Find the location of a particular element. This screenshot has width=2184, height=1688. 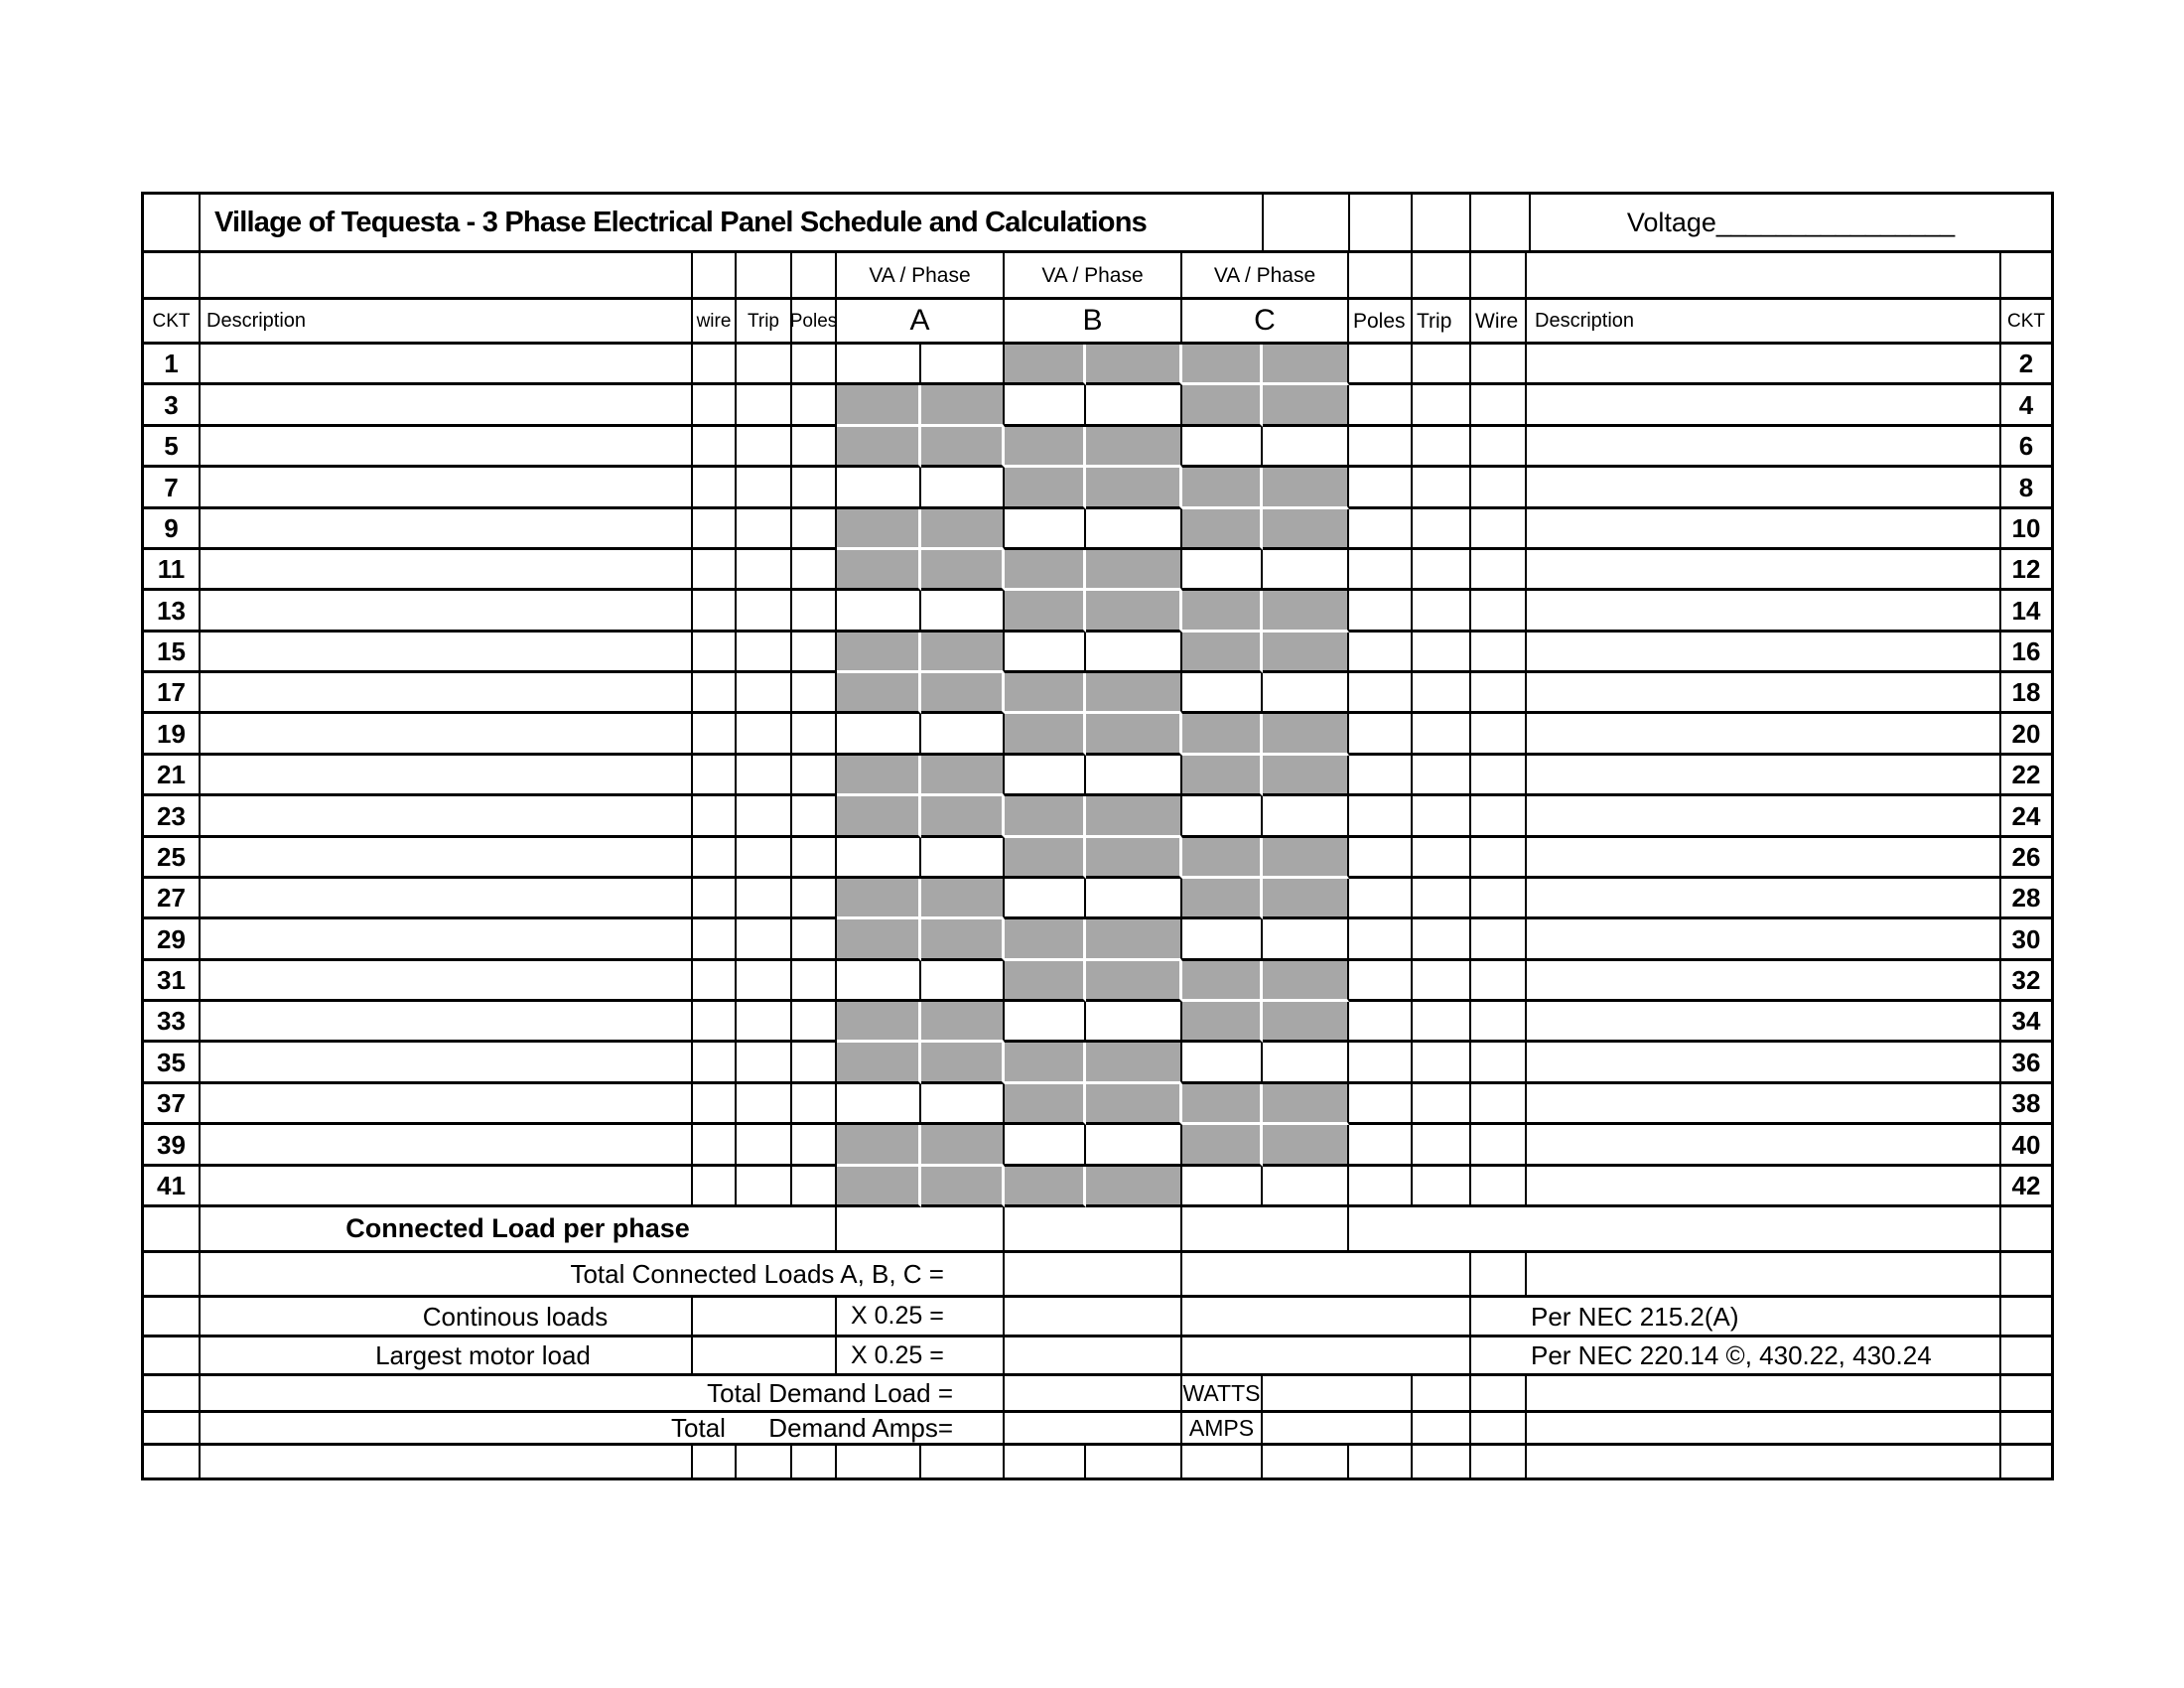

ckt-number-right: 42 is located at coordinates (2026, 1187).